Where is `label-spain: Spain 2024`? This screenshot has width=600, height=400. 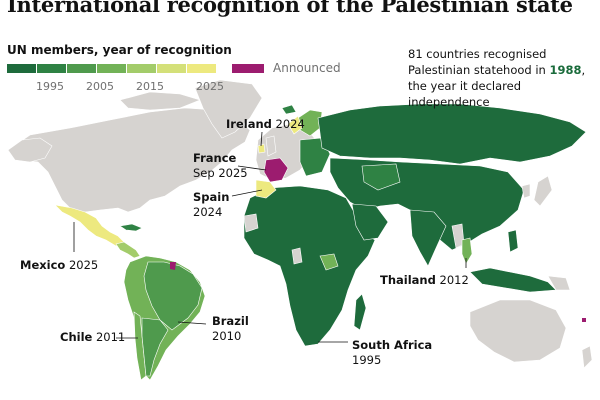 label-spain: Spain 2024 is located at coordinates (211, 205).